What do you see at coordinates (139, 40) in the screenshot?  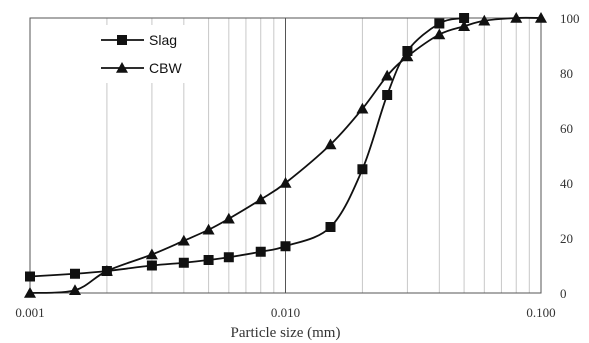 I see `legend-item-slag: Slag` at bounding box center [139, 40].